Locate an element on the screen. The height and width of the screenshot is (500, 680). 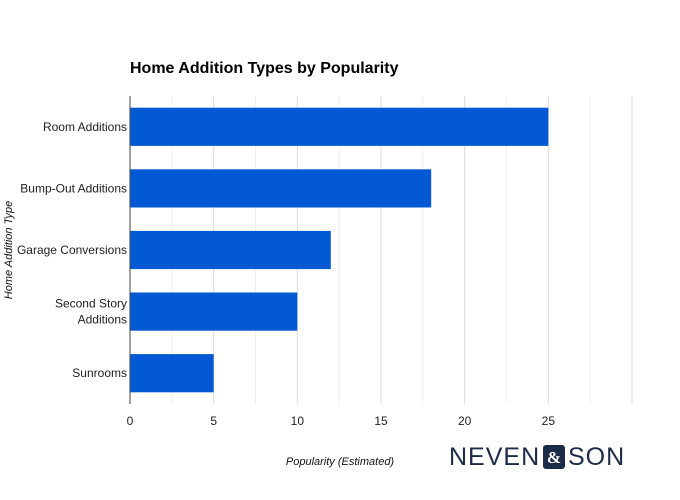
y-tick-label: Room Additions is located at coordinates (85, 127).